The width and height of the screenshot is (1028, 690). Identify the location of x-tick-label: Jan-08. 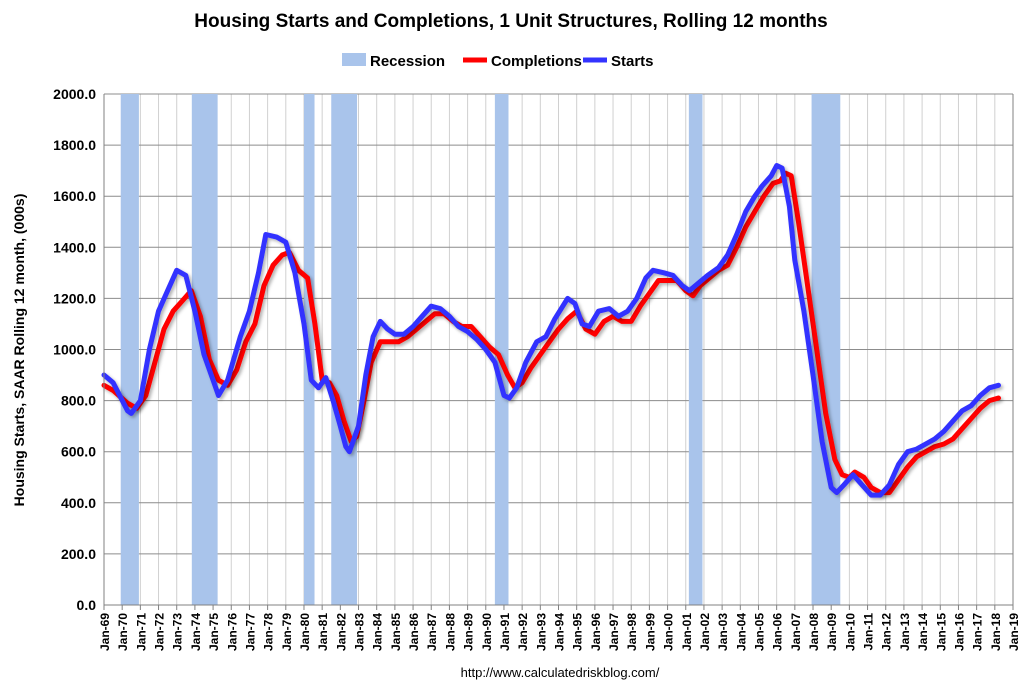
(814, 632).